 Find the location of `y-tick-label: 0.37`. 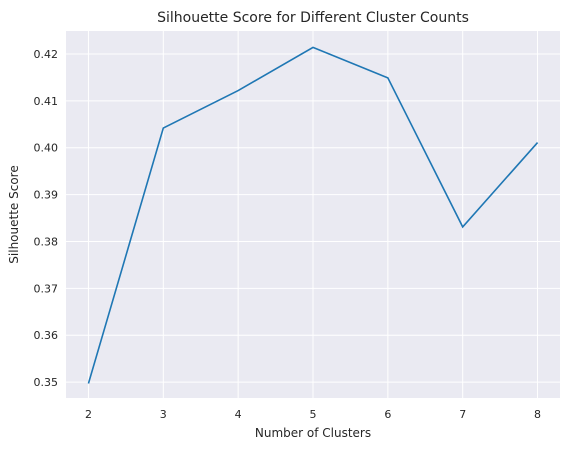

y-tick-label: 0.37 is located at coordinates (46, 288).